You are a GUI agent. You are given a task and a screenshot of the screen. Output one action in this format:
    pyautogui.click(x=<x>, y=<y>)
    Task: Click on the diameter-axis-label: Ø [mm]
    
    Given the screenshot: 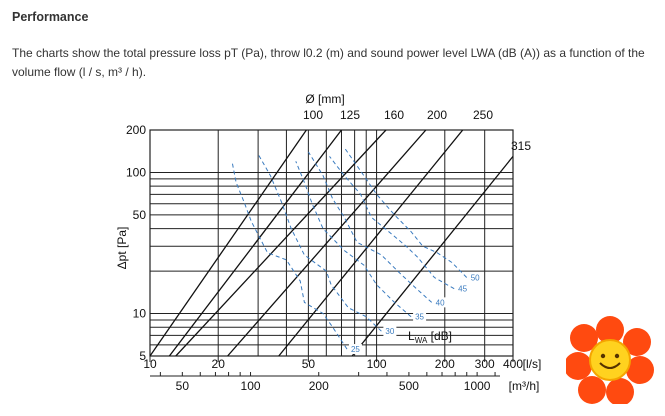 What is the action you would take?
    pyautogui.click(x=324, y=99)
    